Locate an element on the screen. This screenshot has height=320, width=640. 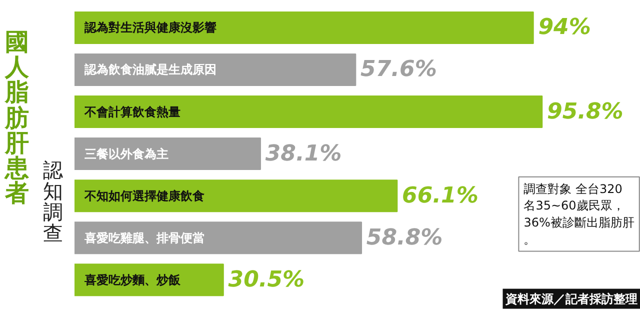
data-label: 94% is located at coordinates (564, 27).